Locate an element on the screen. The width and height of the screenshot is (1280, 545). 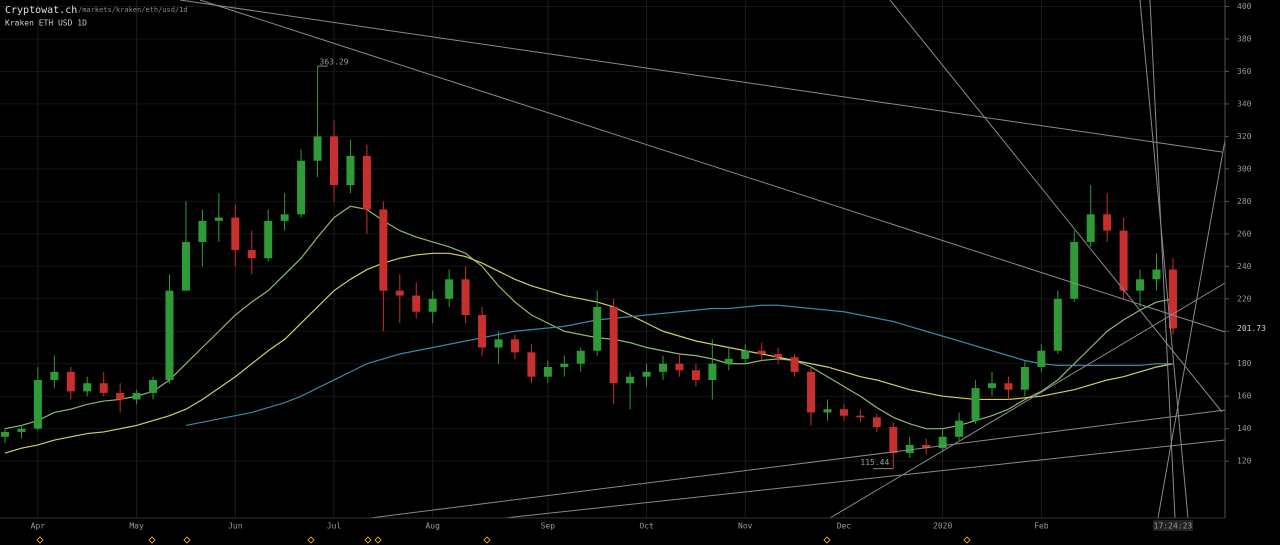
price-label-box is located at coordinates (1249, 328).